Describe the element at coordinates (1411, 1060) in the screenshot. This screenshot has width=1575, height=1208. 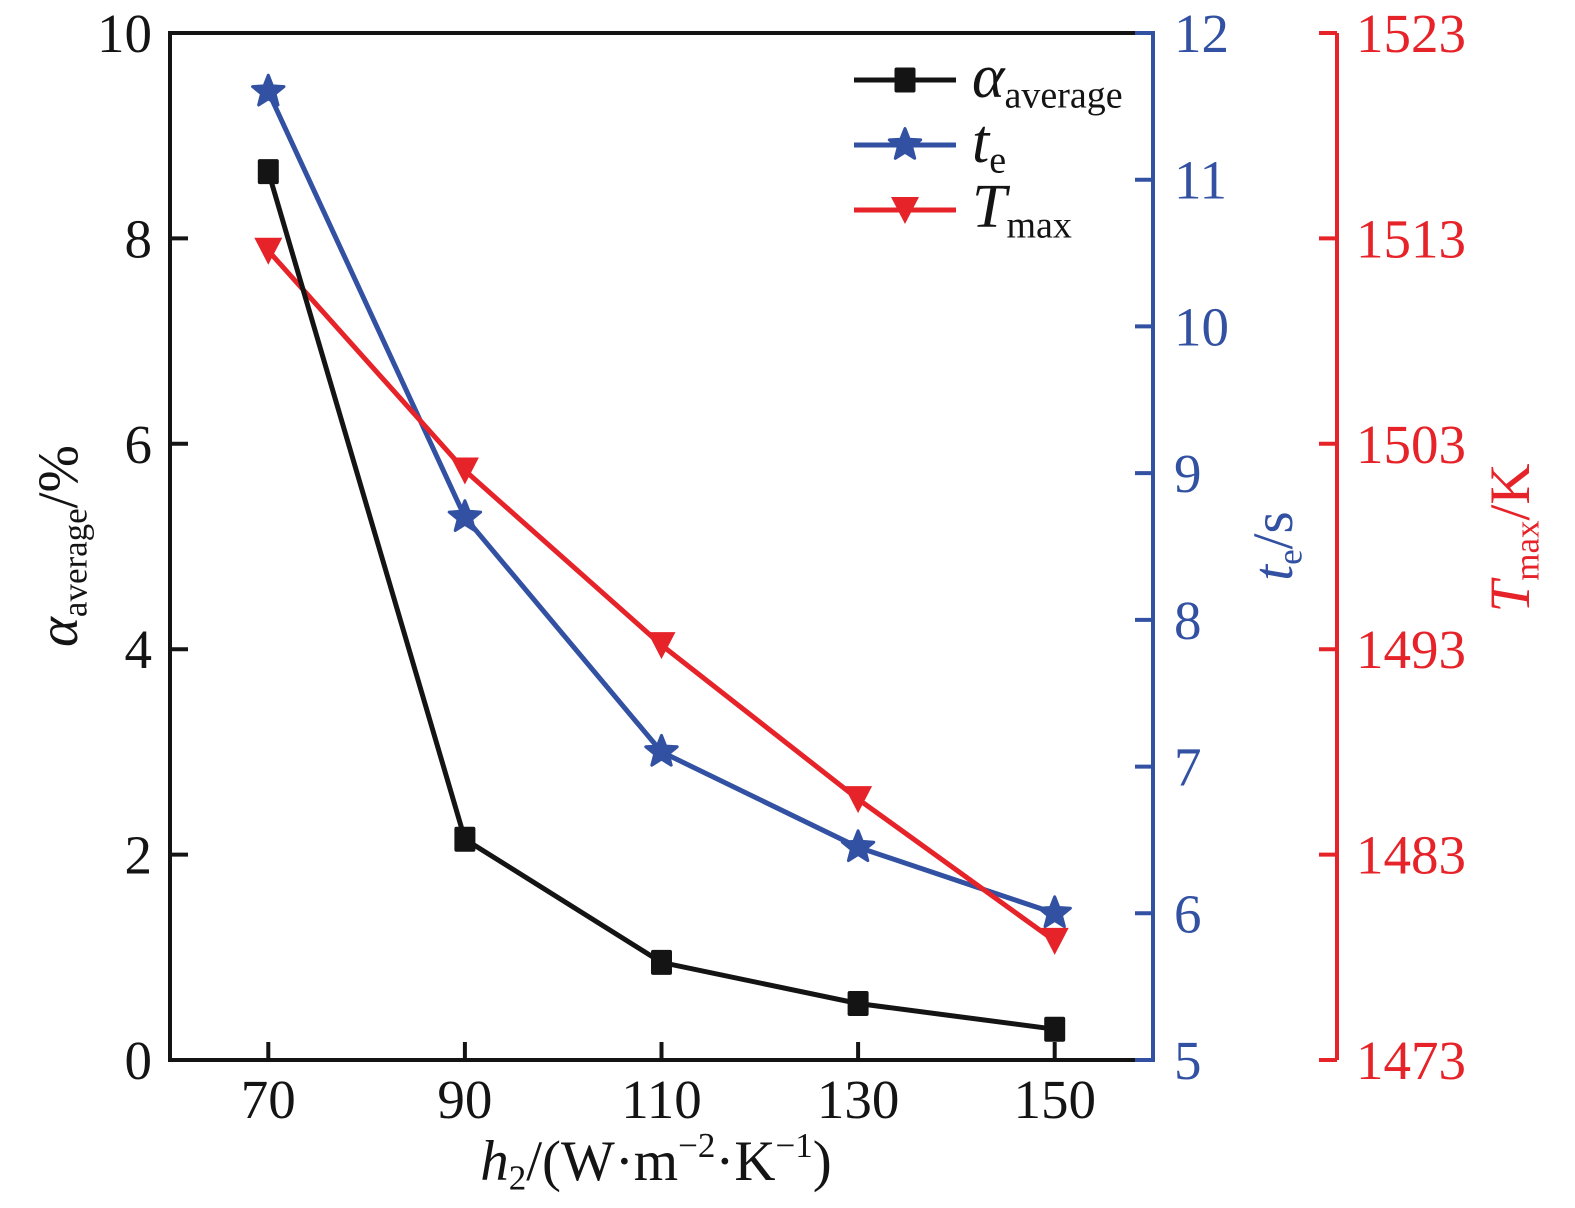
I see `y-tick-label: 1473` at that location.